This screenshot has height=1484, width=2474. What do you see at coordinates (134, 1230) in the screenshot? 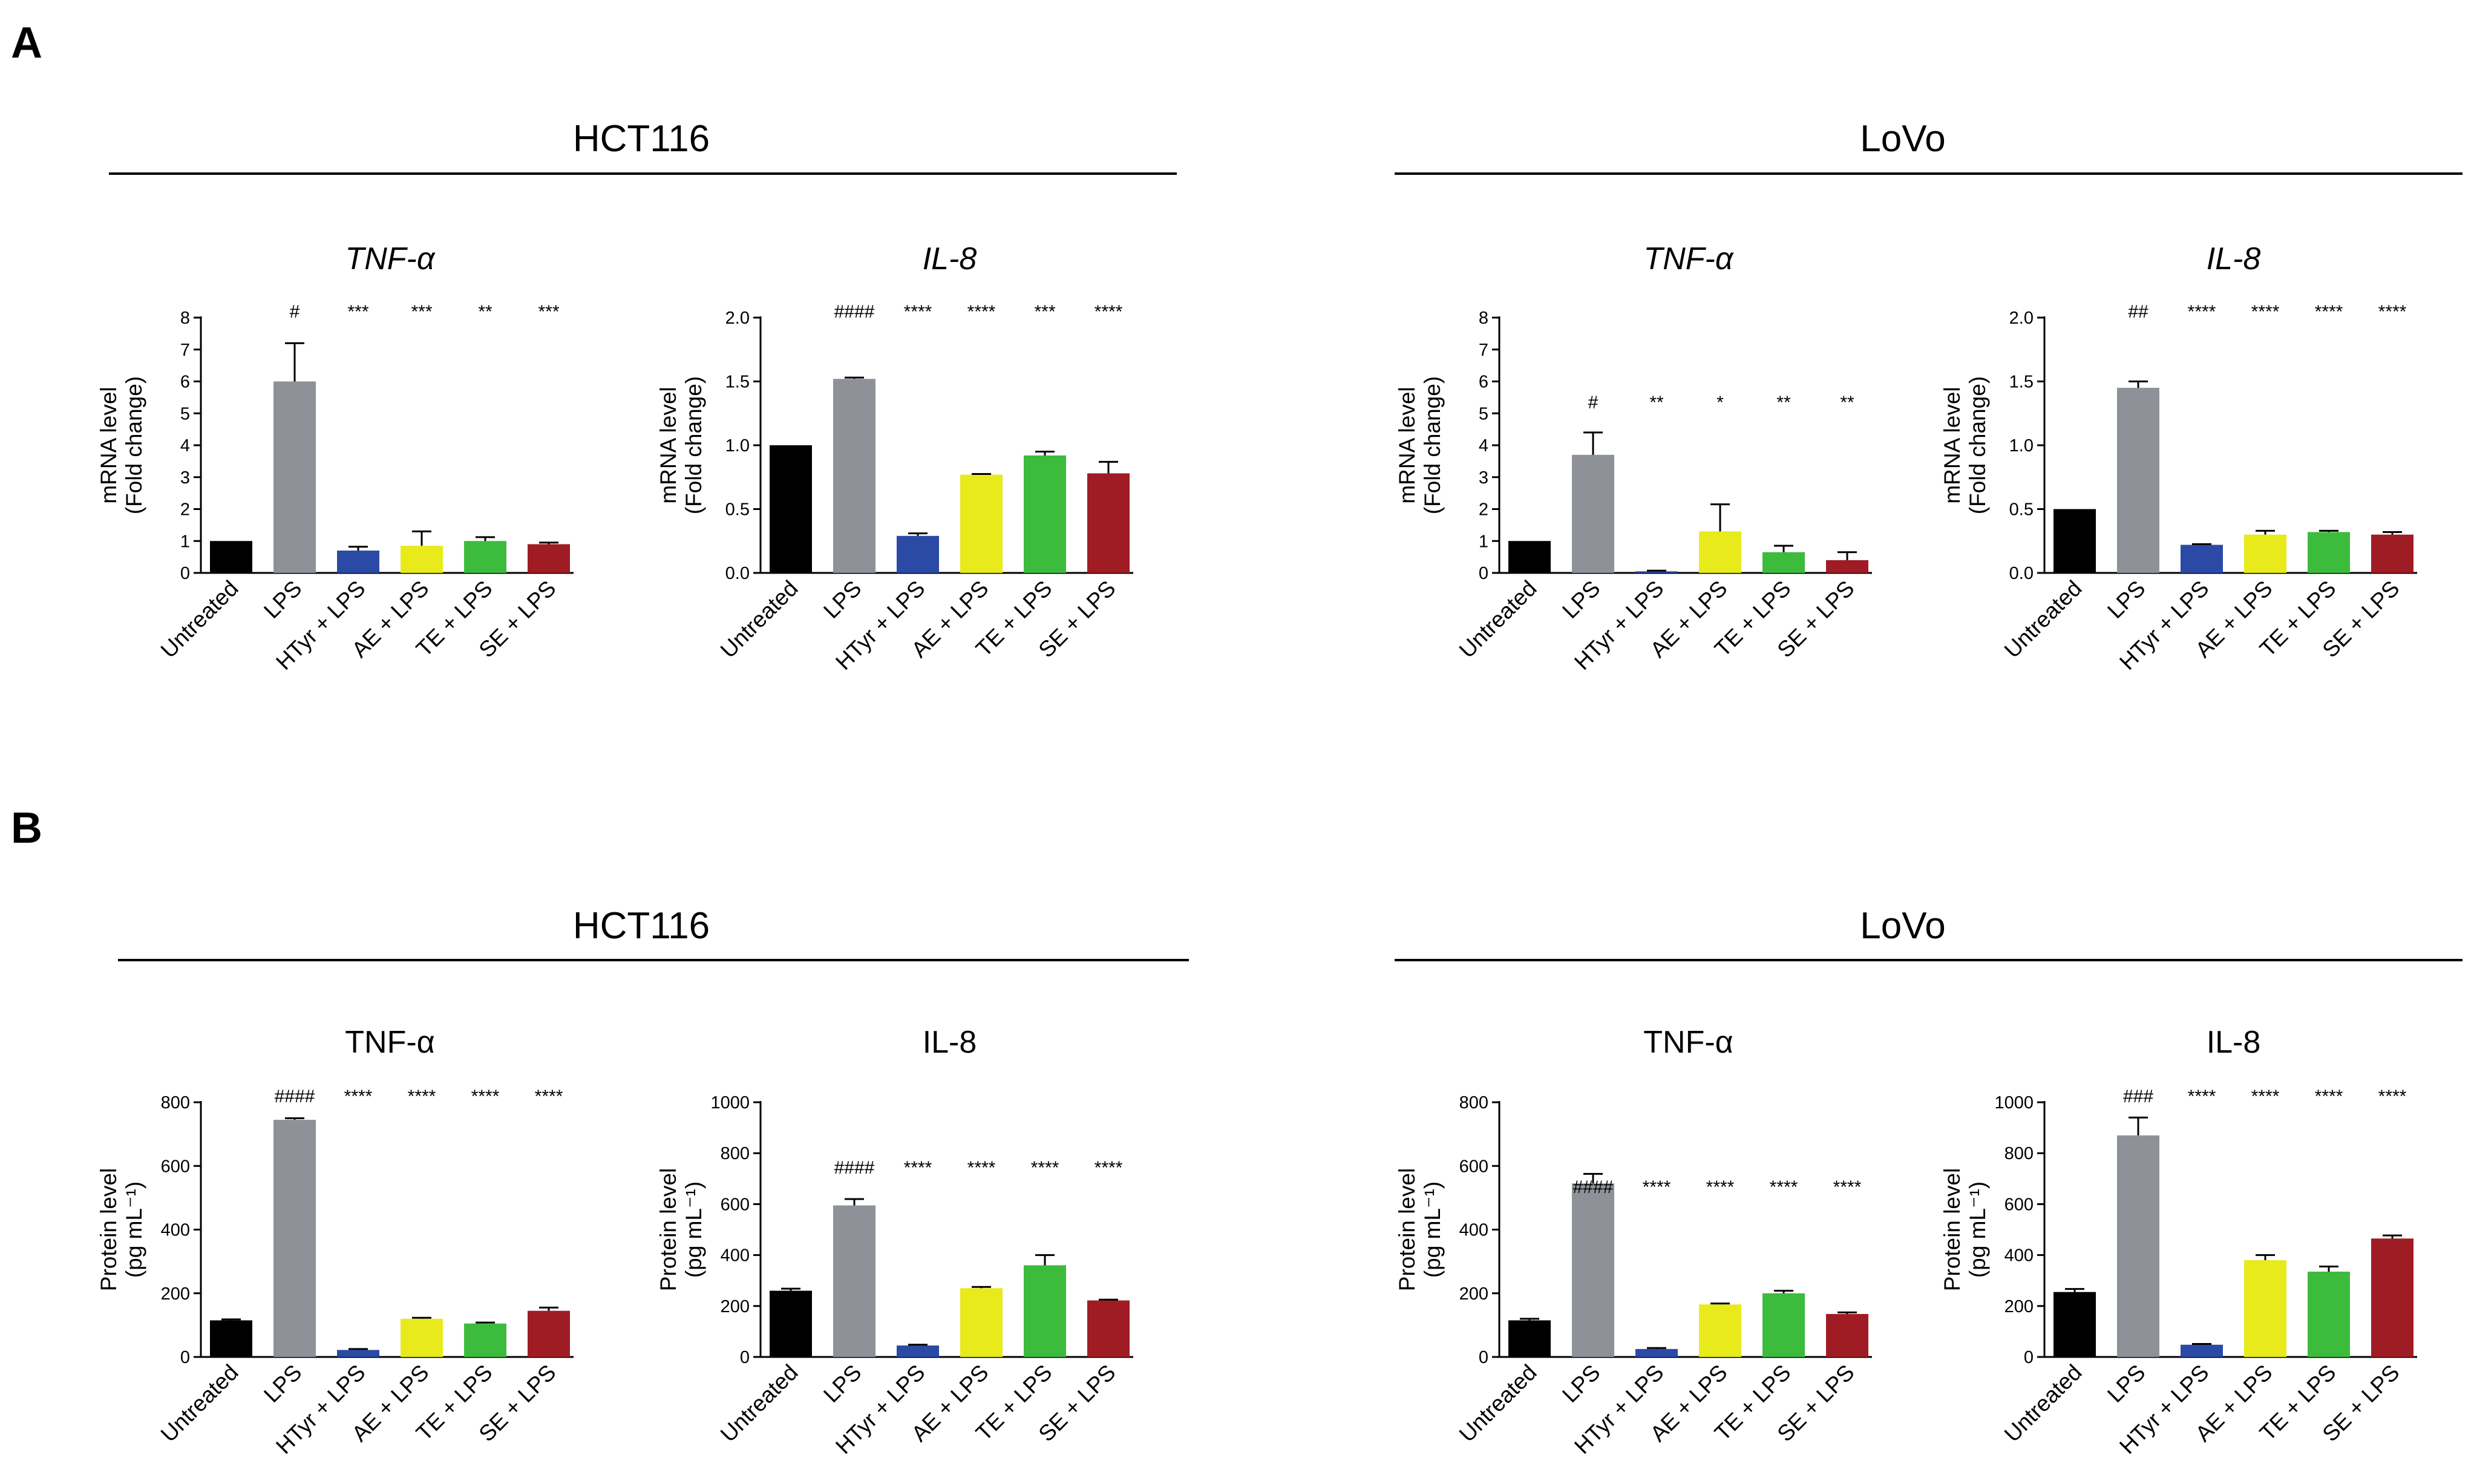
I see `y-axis-label-line: (pg mL⁻¹)` at bounding box center [134, 1230].